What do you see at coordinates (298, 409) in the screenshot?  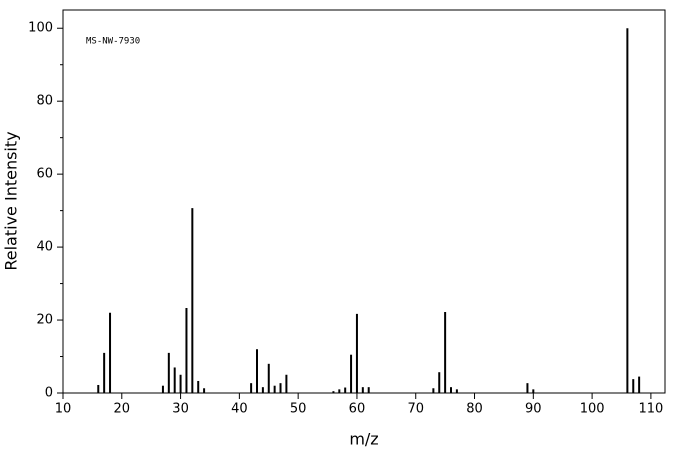 I see `x-tick-label: 50` at bounding box center [298, 409].